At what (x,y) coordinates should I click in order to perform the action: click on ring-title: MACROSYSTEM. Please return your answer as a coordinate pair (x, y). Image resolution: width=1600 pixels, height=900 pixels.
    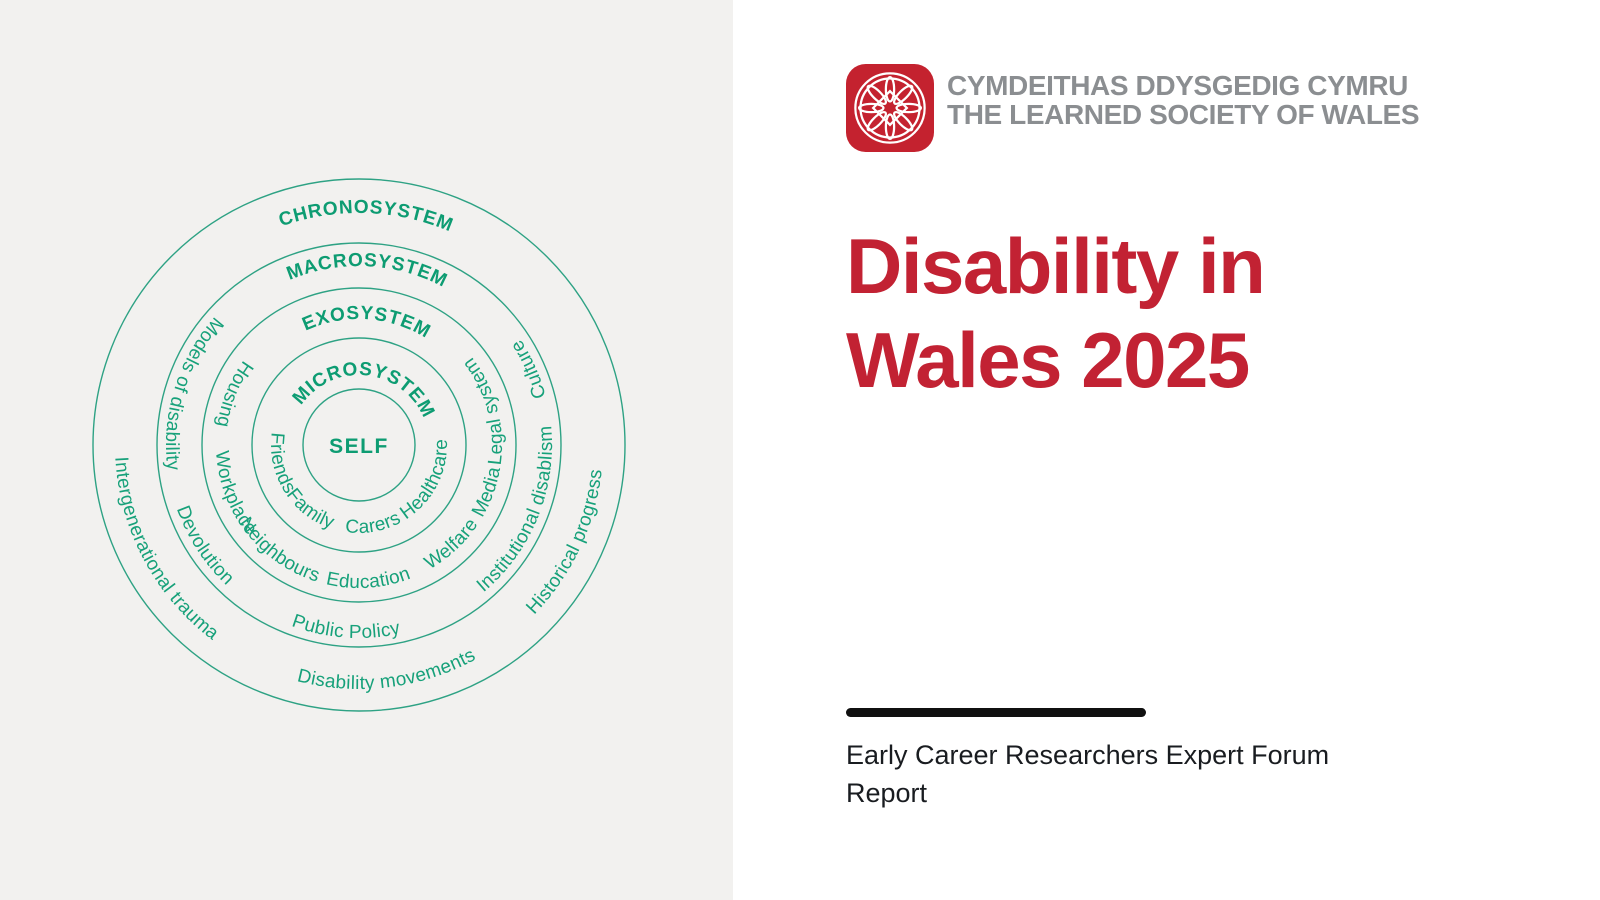
    Looking at the image, I should click on (367, 271).